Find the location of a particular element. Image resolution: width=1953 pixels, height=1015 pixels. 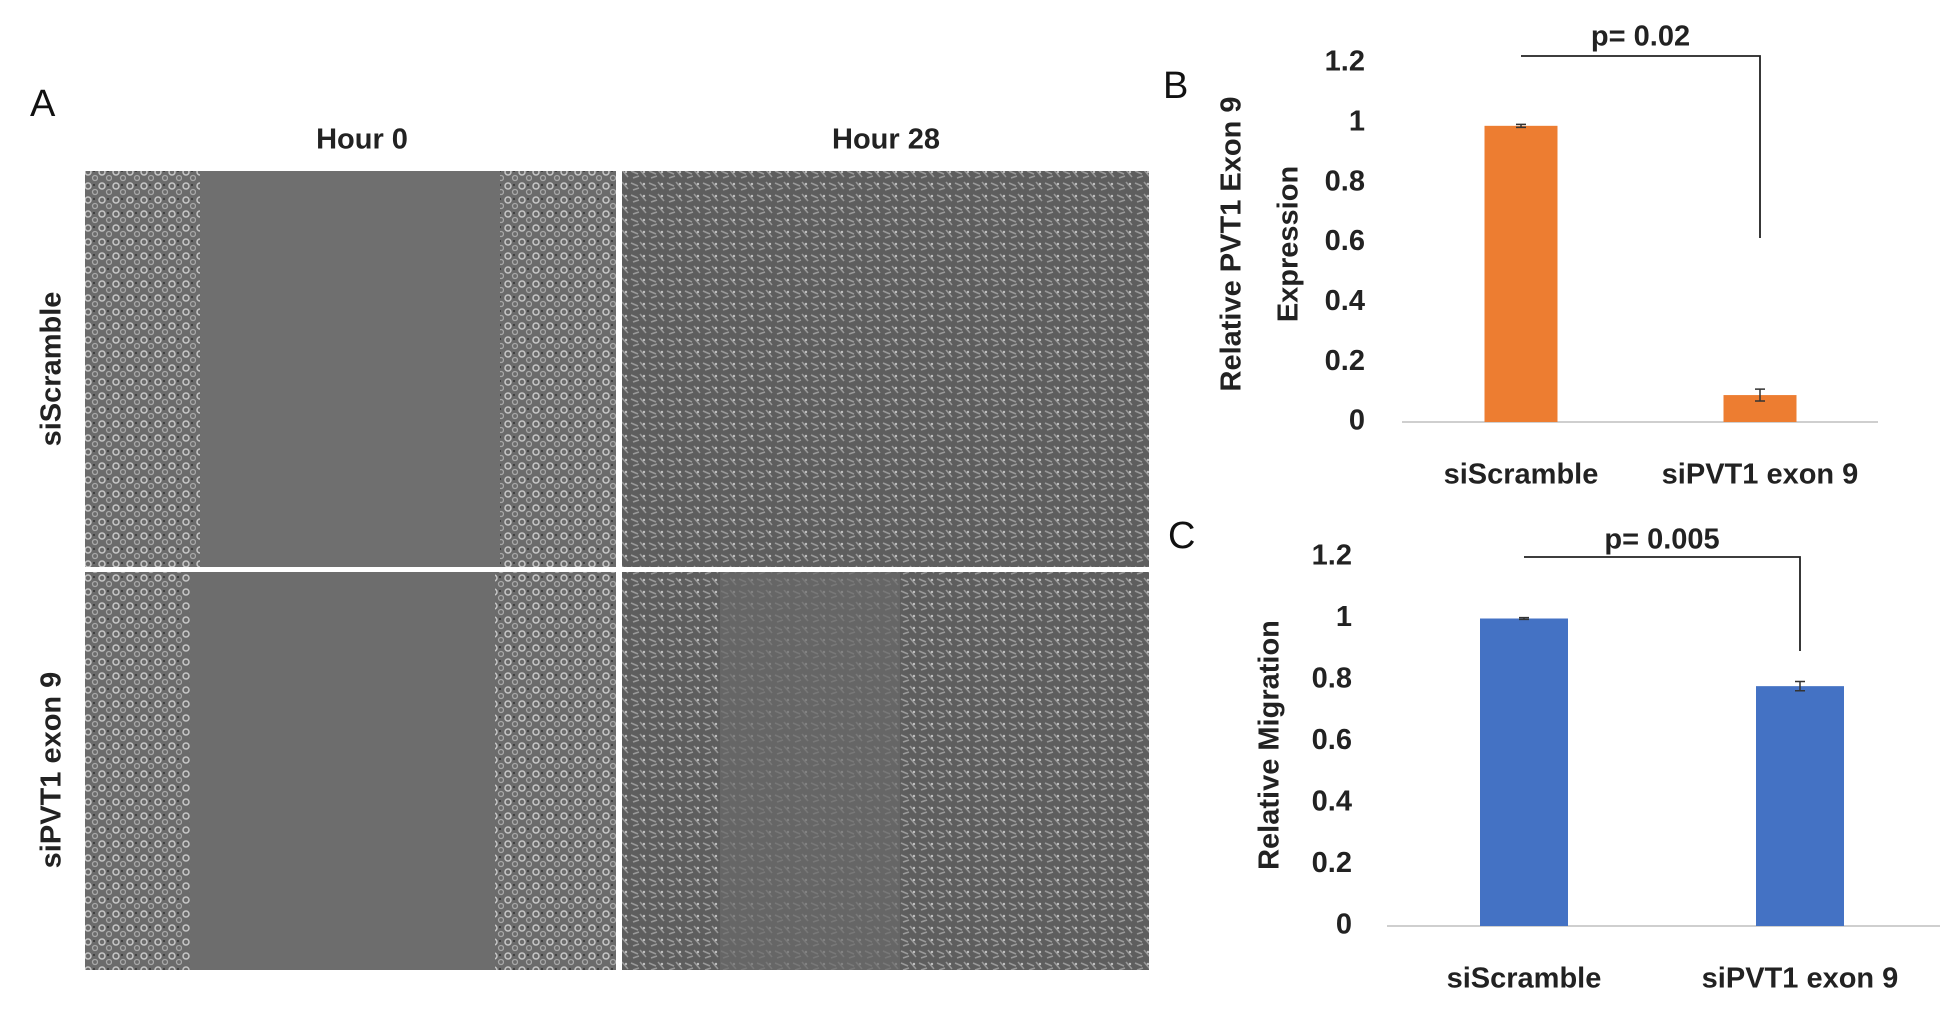

panel-label: C is located at coordinates (1181, 536).